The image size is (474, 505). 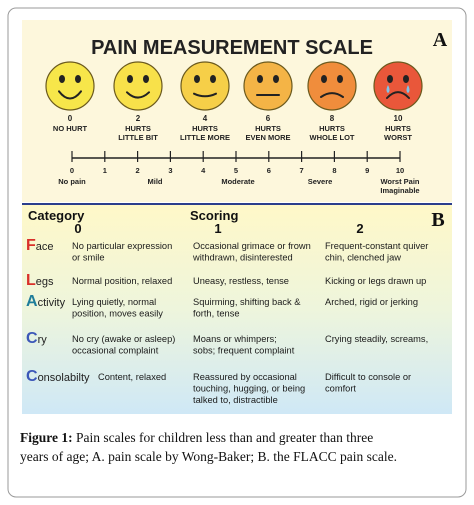 I want to click on scale-tick-label: 6, so click(x=269, y=170).